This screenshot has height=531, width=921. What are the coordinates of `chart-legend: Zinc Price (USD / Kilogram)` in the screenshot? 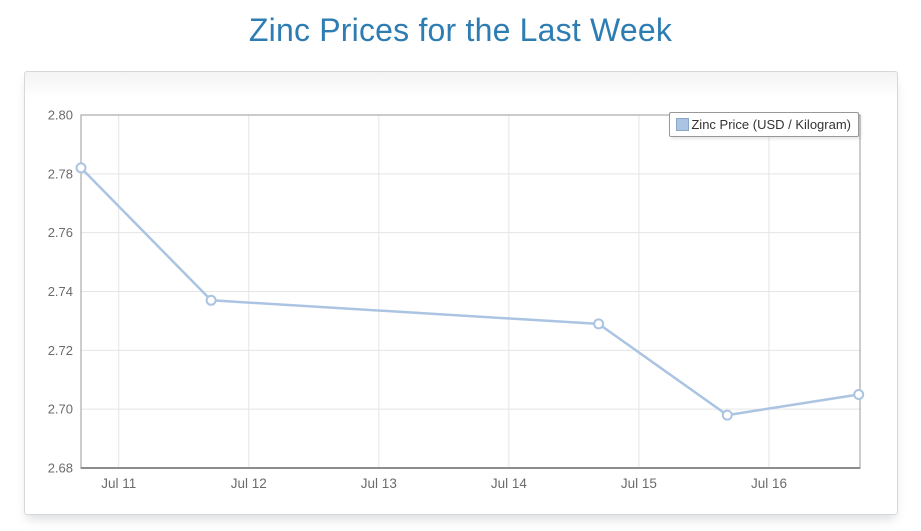 It's located at (764, 124).